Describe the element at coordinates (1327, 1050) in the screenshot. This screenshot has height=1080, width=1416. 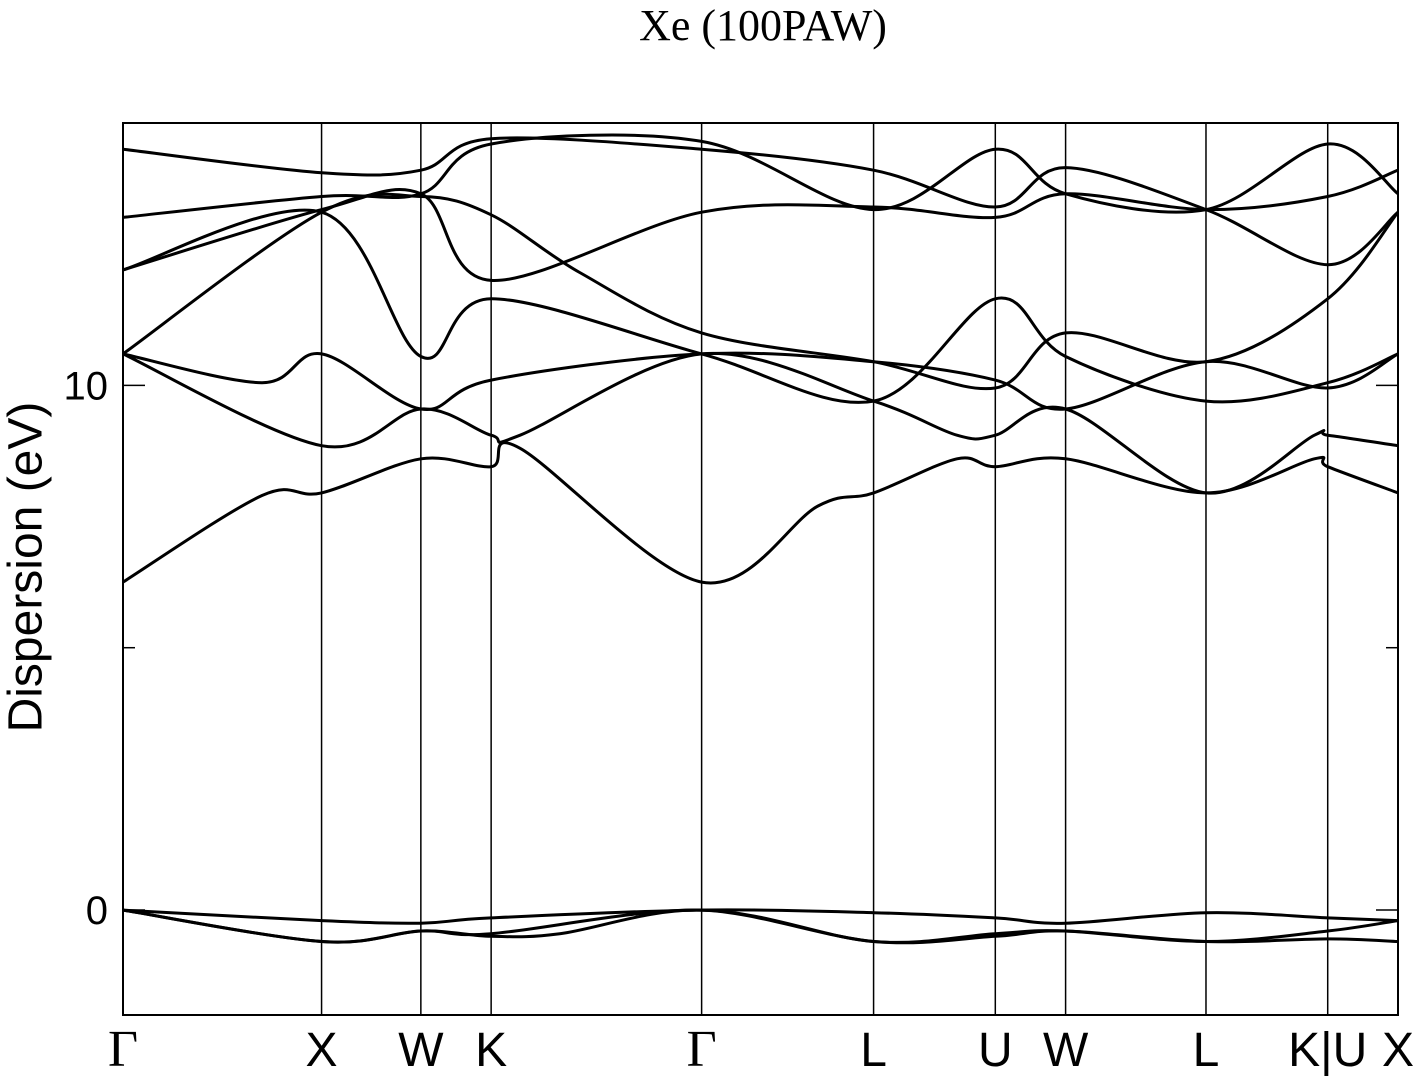
I see `kpoint-label: K|U` at that location.